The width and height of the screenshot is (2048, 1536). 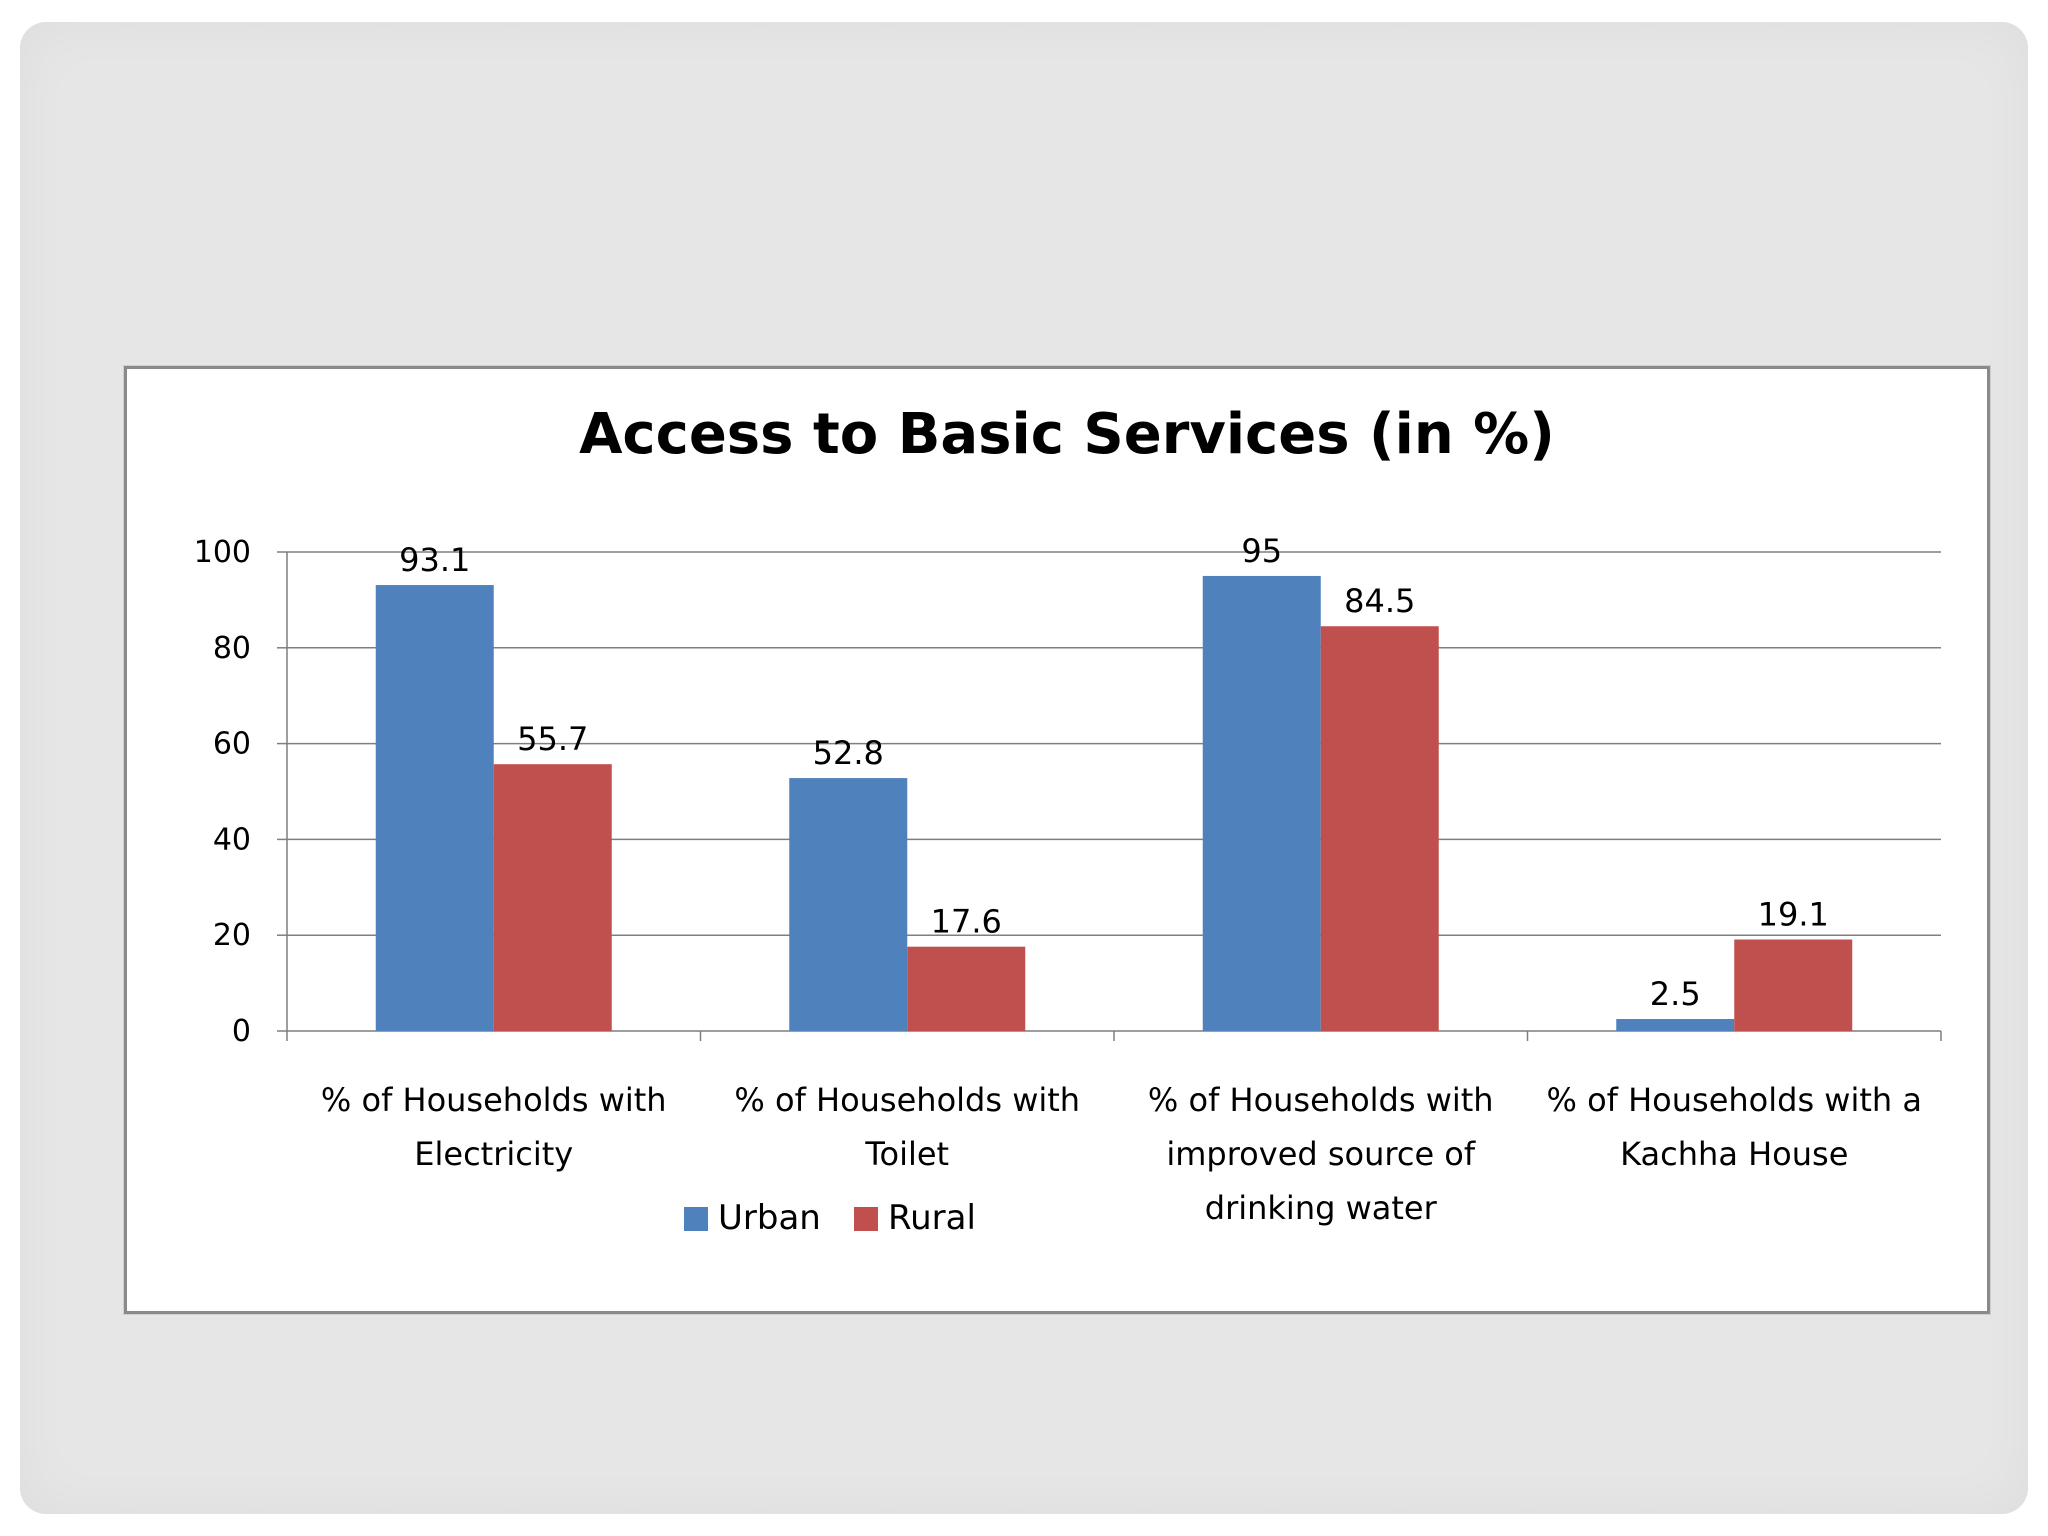 I want to click on data-label: 55.7, so click(x=552, y=739).